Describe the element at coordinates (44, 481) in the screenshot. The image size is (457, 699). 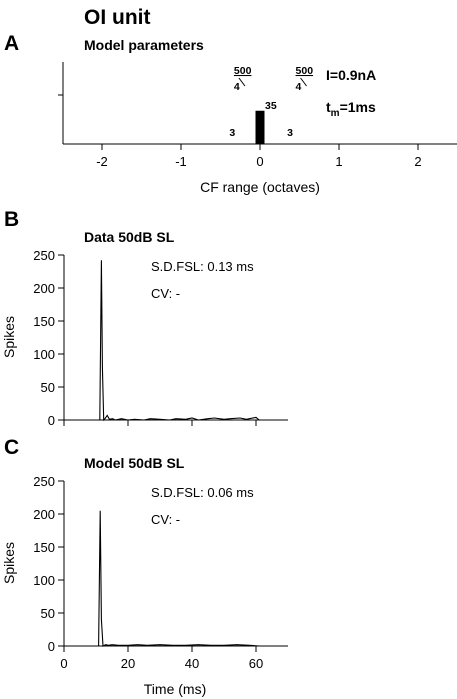
I see `panel-c-y-tick-label: 250` at that location.